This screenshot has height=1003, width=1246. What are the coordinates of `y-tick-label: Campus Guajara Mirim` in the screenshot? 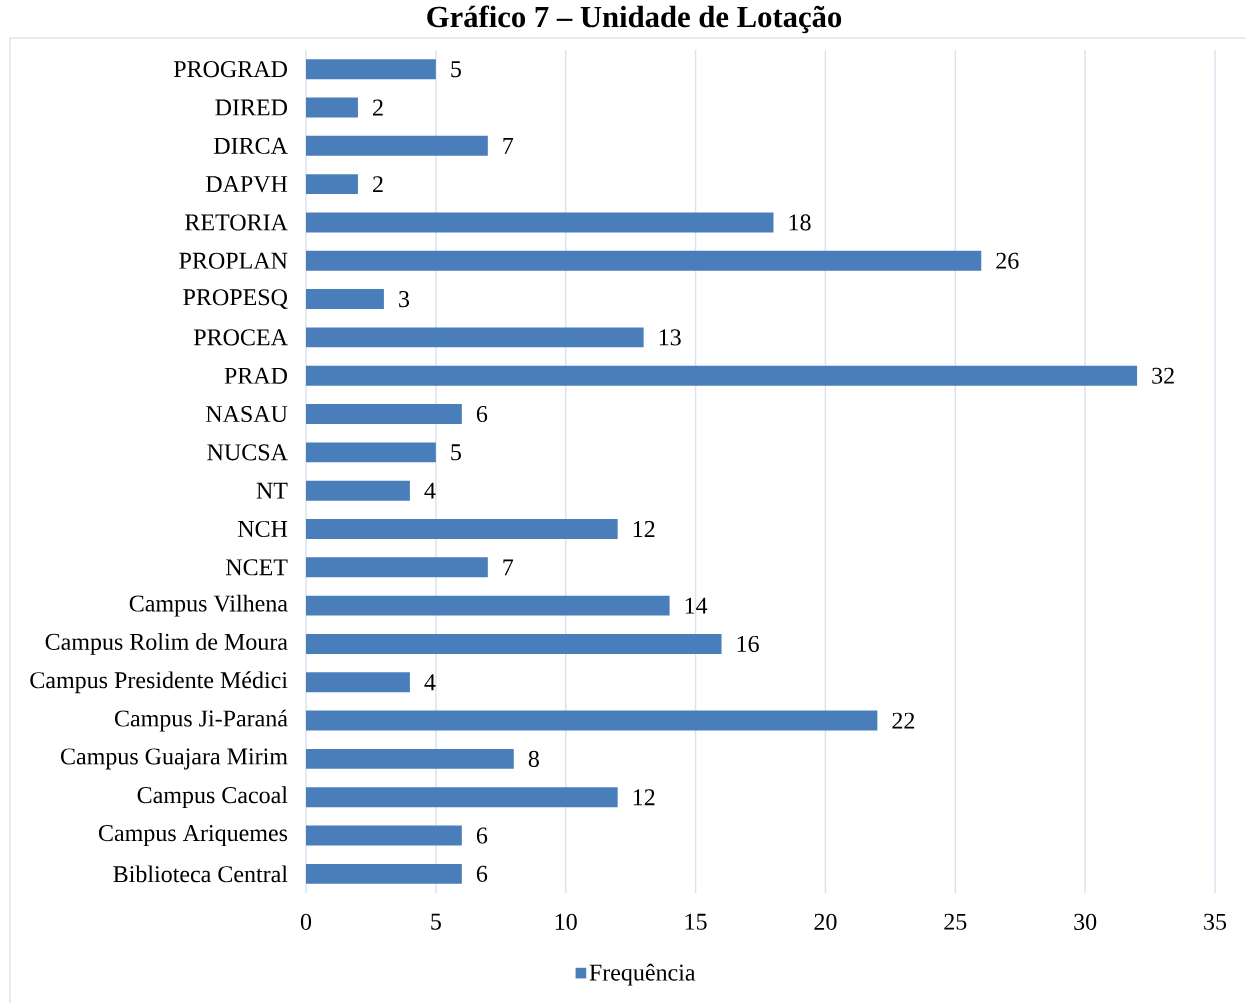 It's located at (174, 759).